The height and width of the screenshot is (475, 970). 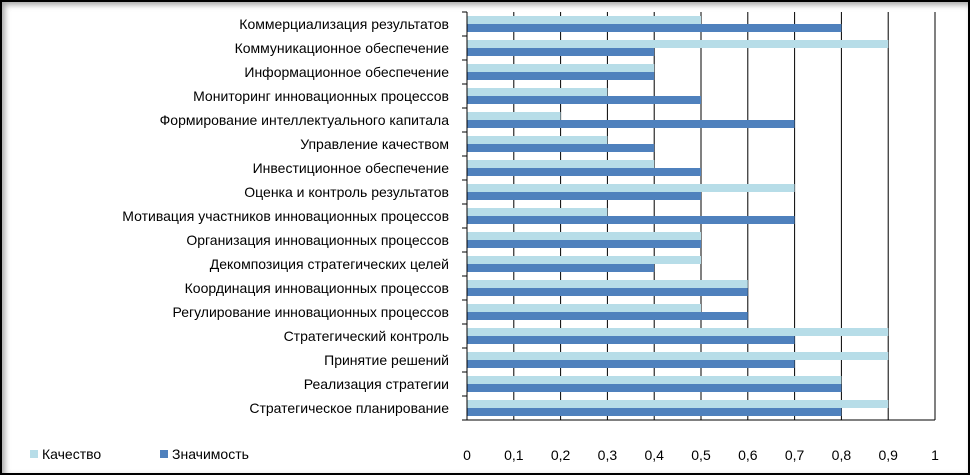 What do you see at coordinates (305, 120) in the screenshot?
I see `category-label: Формирование интеллектуального капитала` at bounding box center [305, 120].